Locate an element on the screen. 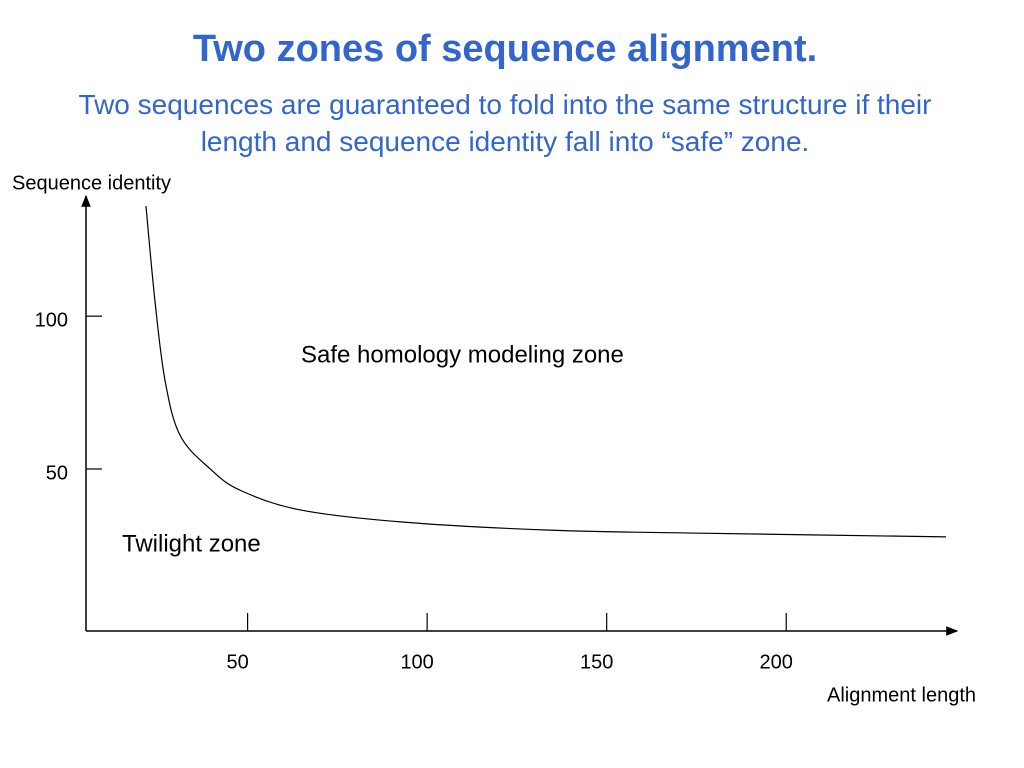 The height and width of the screenshot is (768, 1024). x-tick-label: 150 is located at coordinates (596, 662).